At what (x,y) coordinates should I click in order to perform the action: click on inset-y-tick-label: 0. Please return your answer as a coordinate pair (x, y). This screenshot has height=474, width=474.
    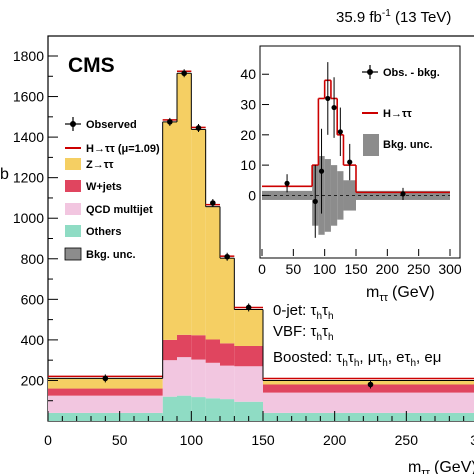
    Looking at the image, I should click on (252, 195).